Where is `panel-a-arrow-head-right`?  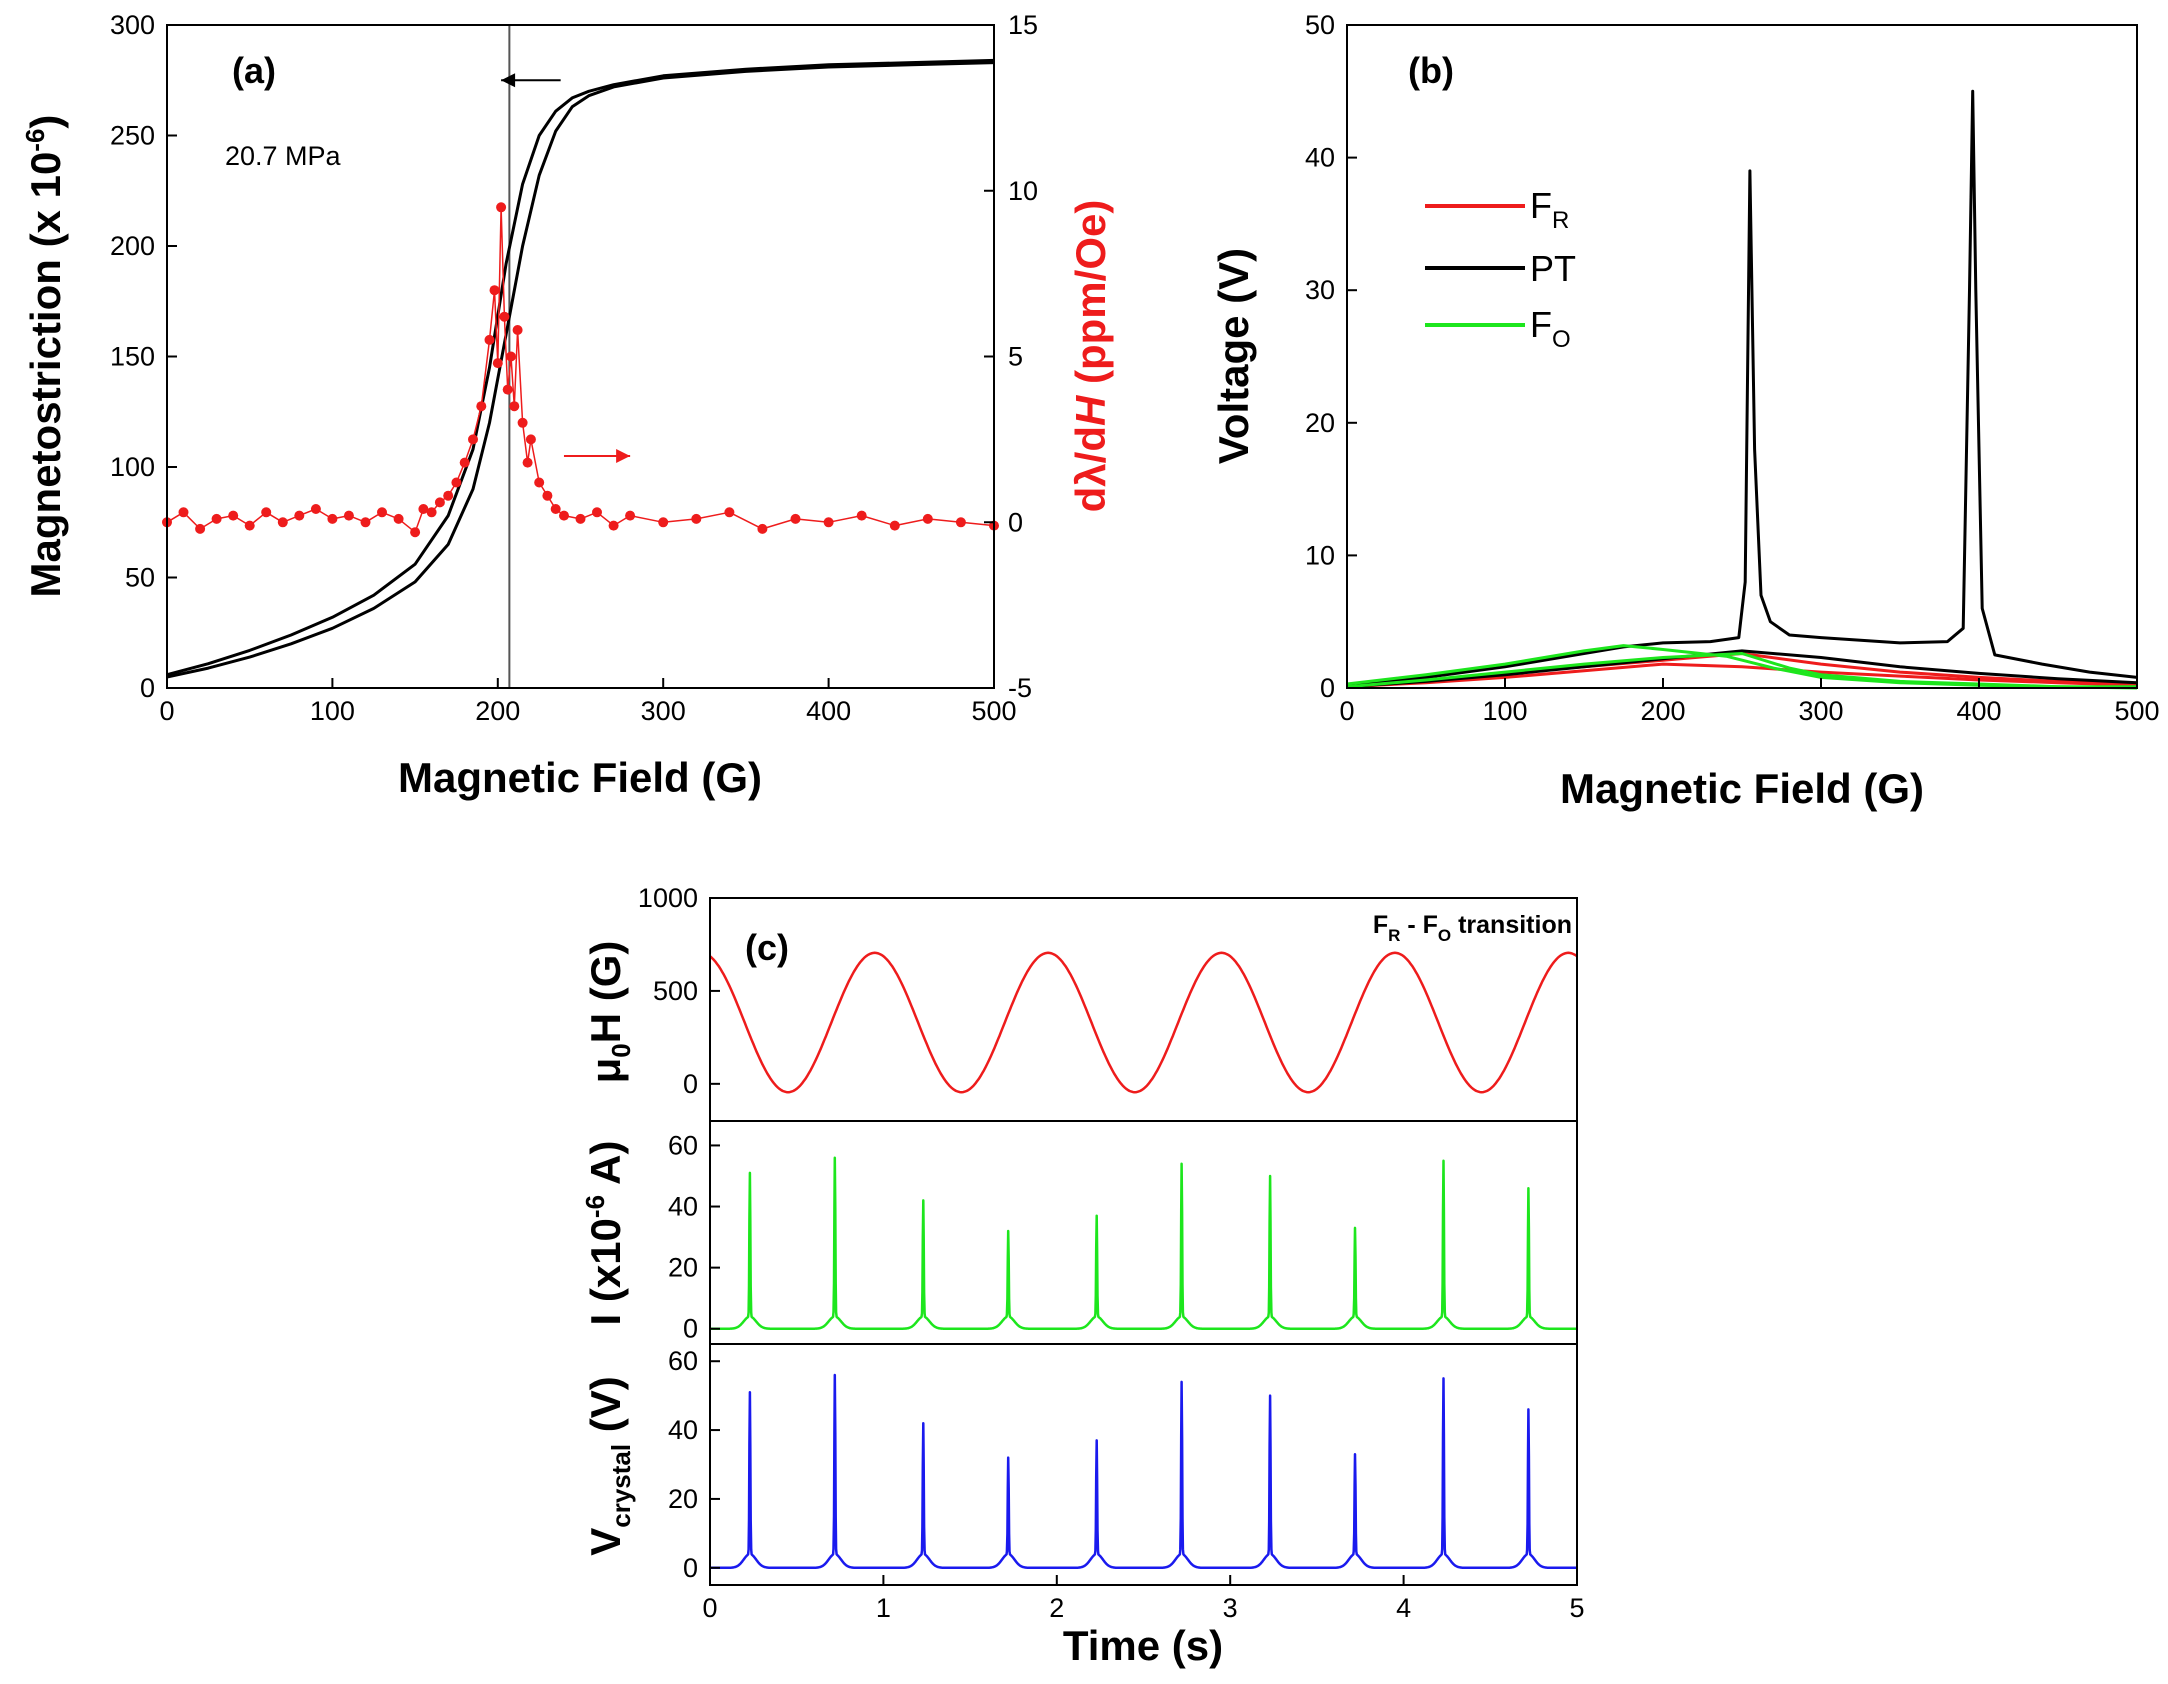 panel-a-arrow-head-right is located at coordinates (623, 455).